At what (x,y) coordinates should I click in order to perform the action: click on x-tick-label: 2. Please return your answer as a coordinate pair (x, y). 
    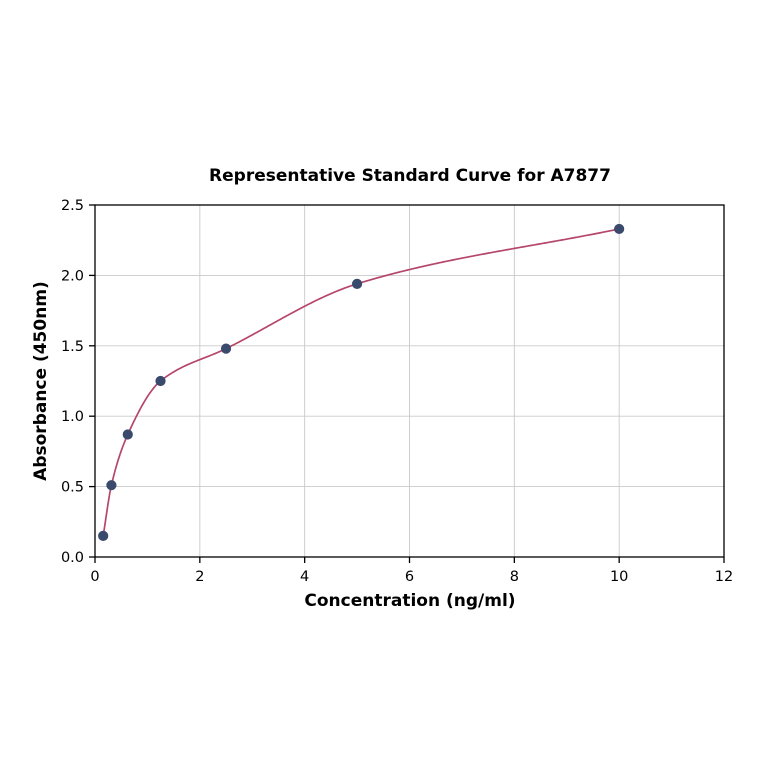
    Looking at the image, I should click on (199, 577).